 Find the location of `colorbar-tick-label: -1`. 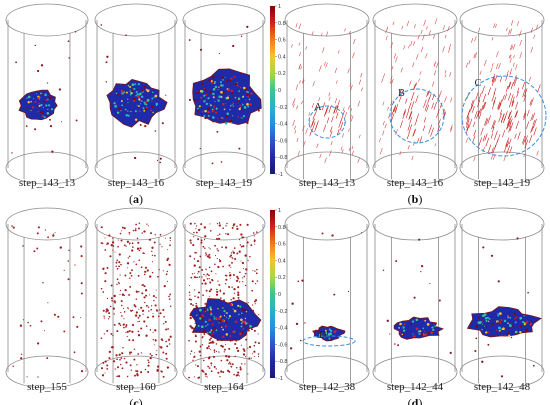

colorbar-tick-label: -1 is located at coordinates (280, 175).